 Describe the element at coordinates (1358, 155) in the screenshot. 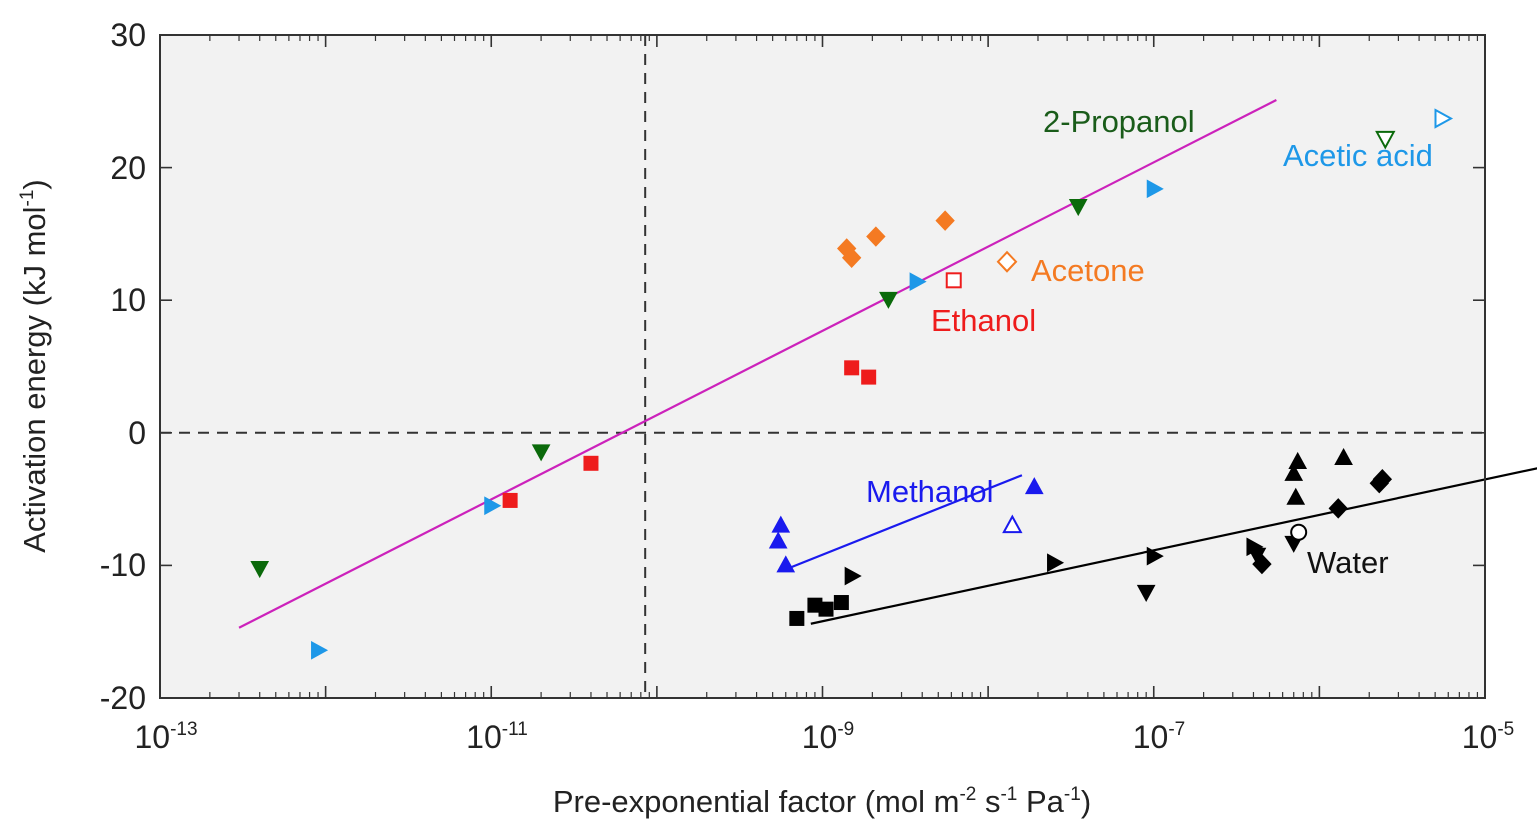

I see `series-label-acetic-acid: Acetic acid` at that location.